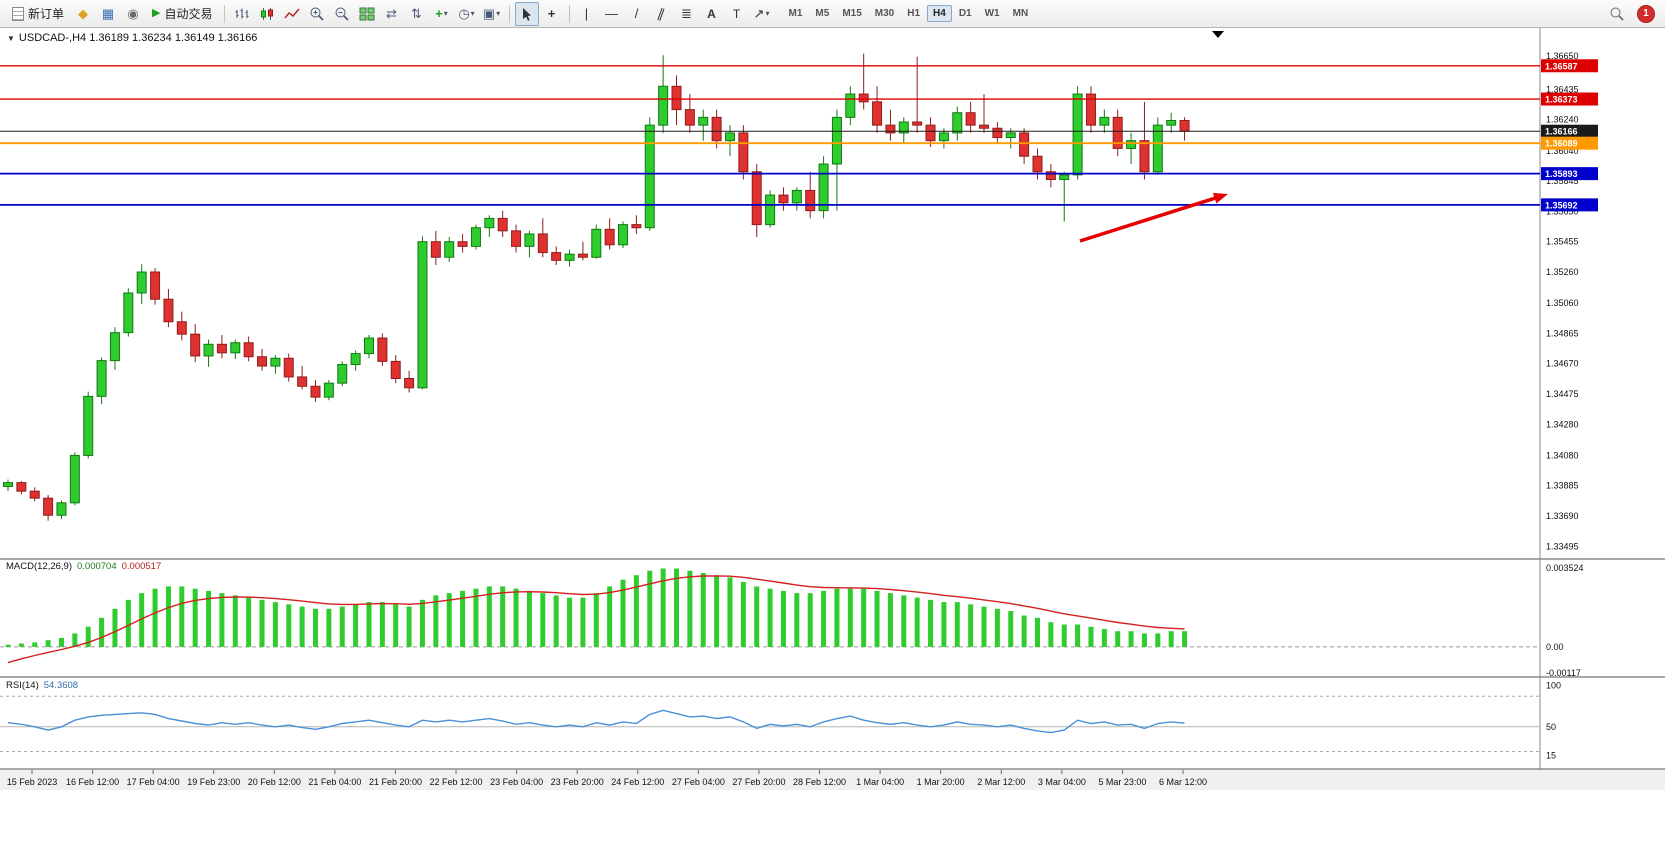 The image size is (1665, 844). Describe the element at coordinates (939, 13) in the screenshot. I see `timeframe-button-h4: H4` at that location.